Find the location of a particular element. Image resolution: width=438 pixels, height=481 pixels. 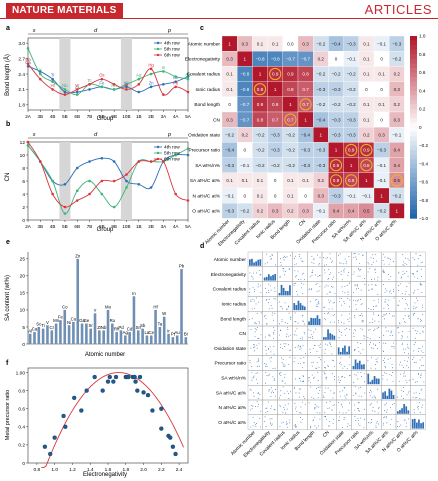

pair-col-label: Electronegativity is located at coordinates (257, 444).